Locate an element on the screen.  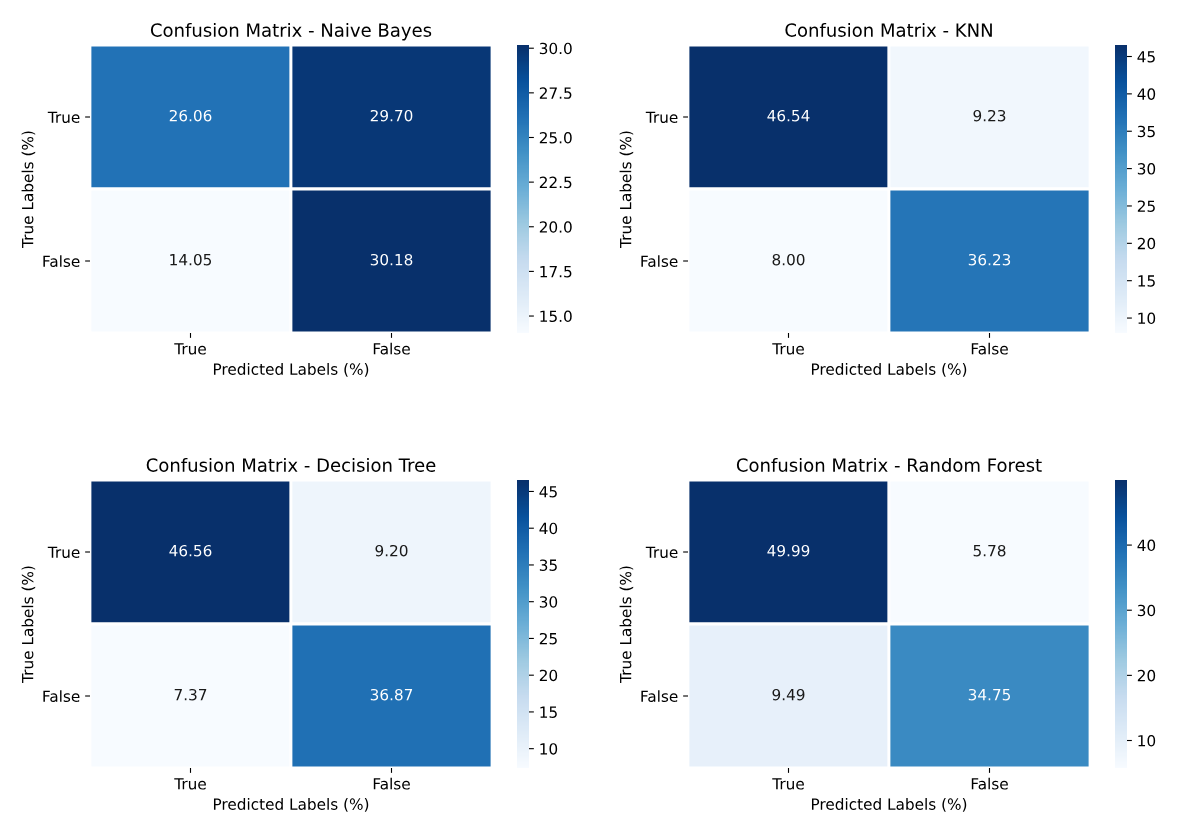
data-label: 5.78 is located at coordinates (989, 550).